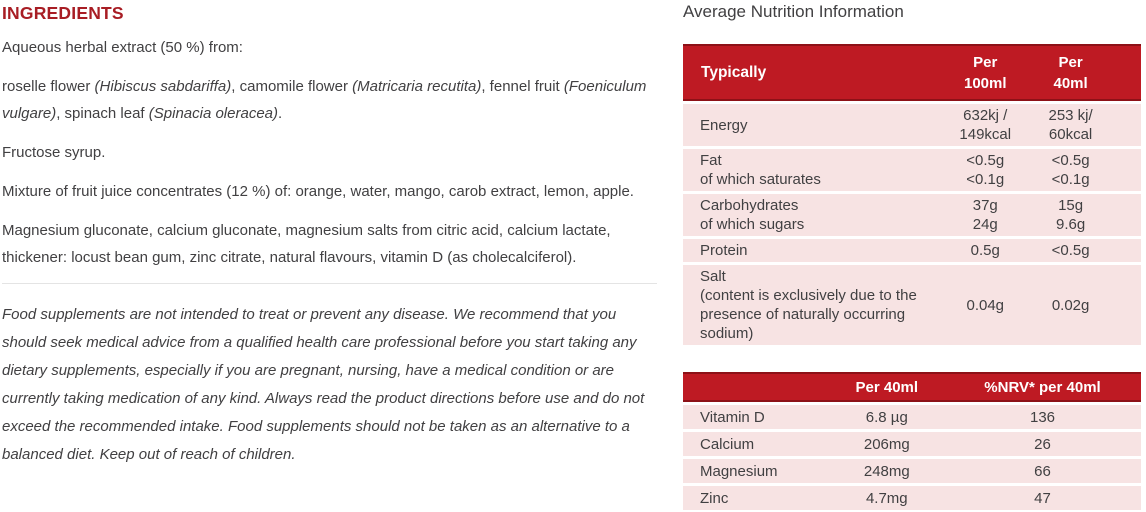  I want to click on row-label: Magnesium, so click(739, 471).